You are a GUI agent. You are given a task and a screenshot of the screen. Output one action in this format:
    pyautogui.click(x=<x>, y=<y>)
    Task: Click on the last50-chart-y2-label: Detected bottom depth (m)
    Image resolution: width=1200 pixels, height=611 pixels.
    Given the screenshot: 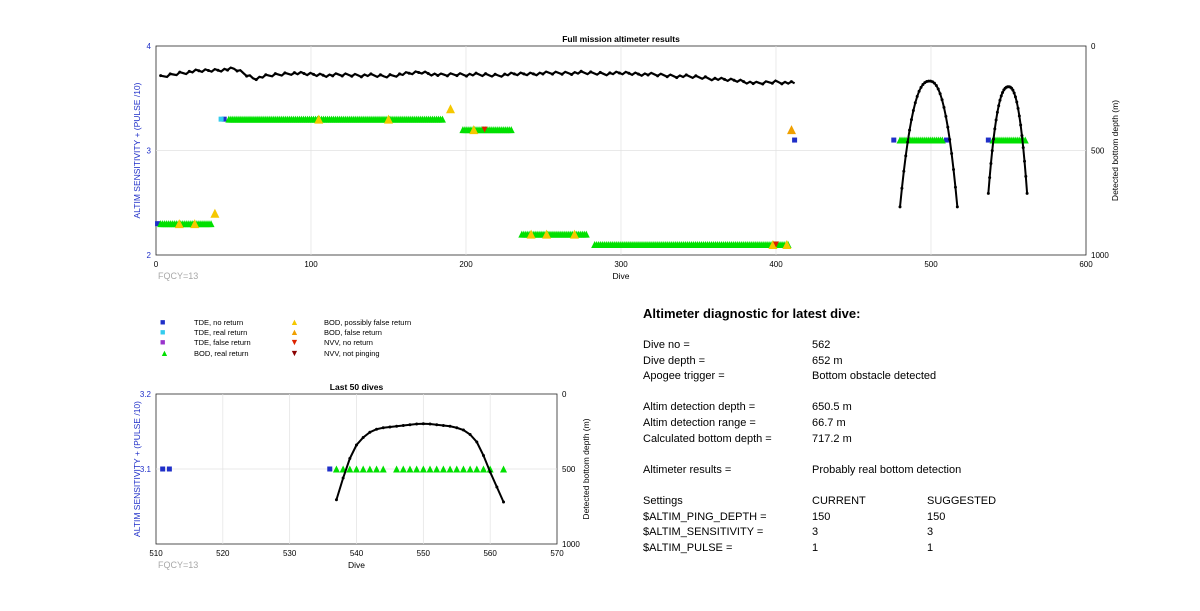 What is the action you would take?
    pyautogui.click(x=586, y=468)
    